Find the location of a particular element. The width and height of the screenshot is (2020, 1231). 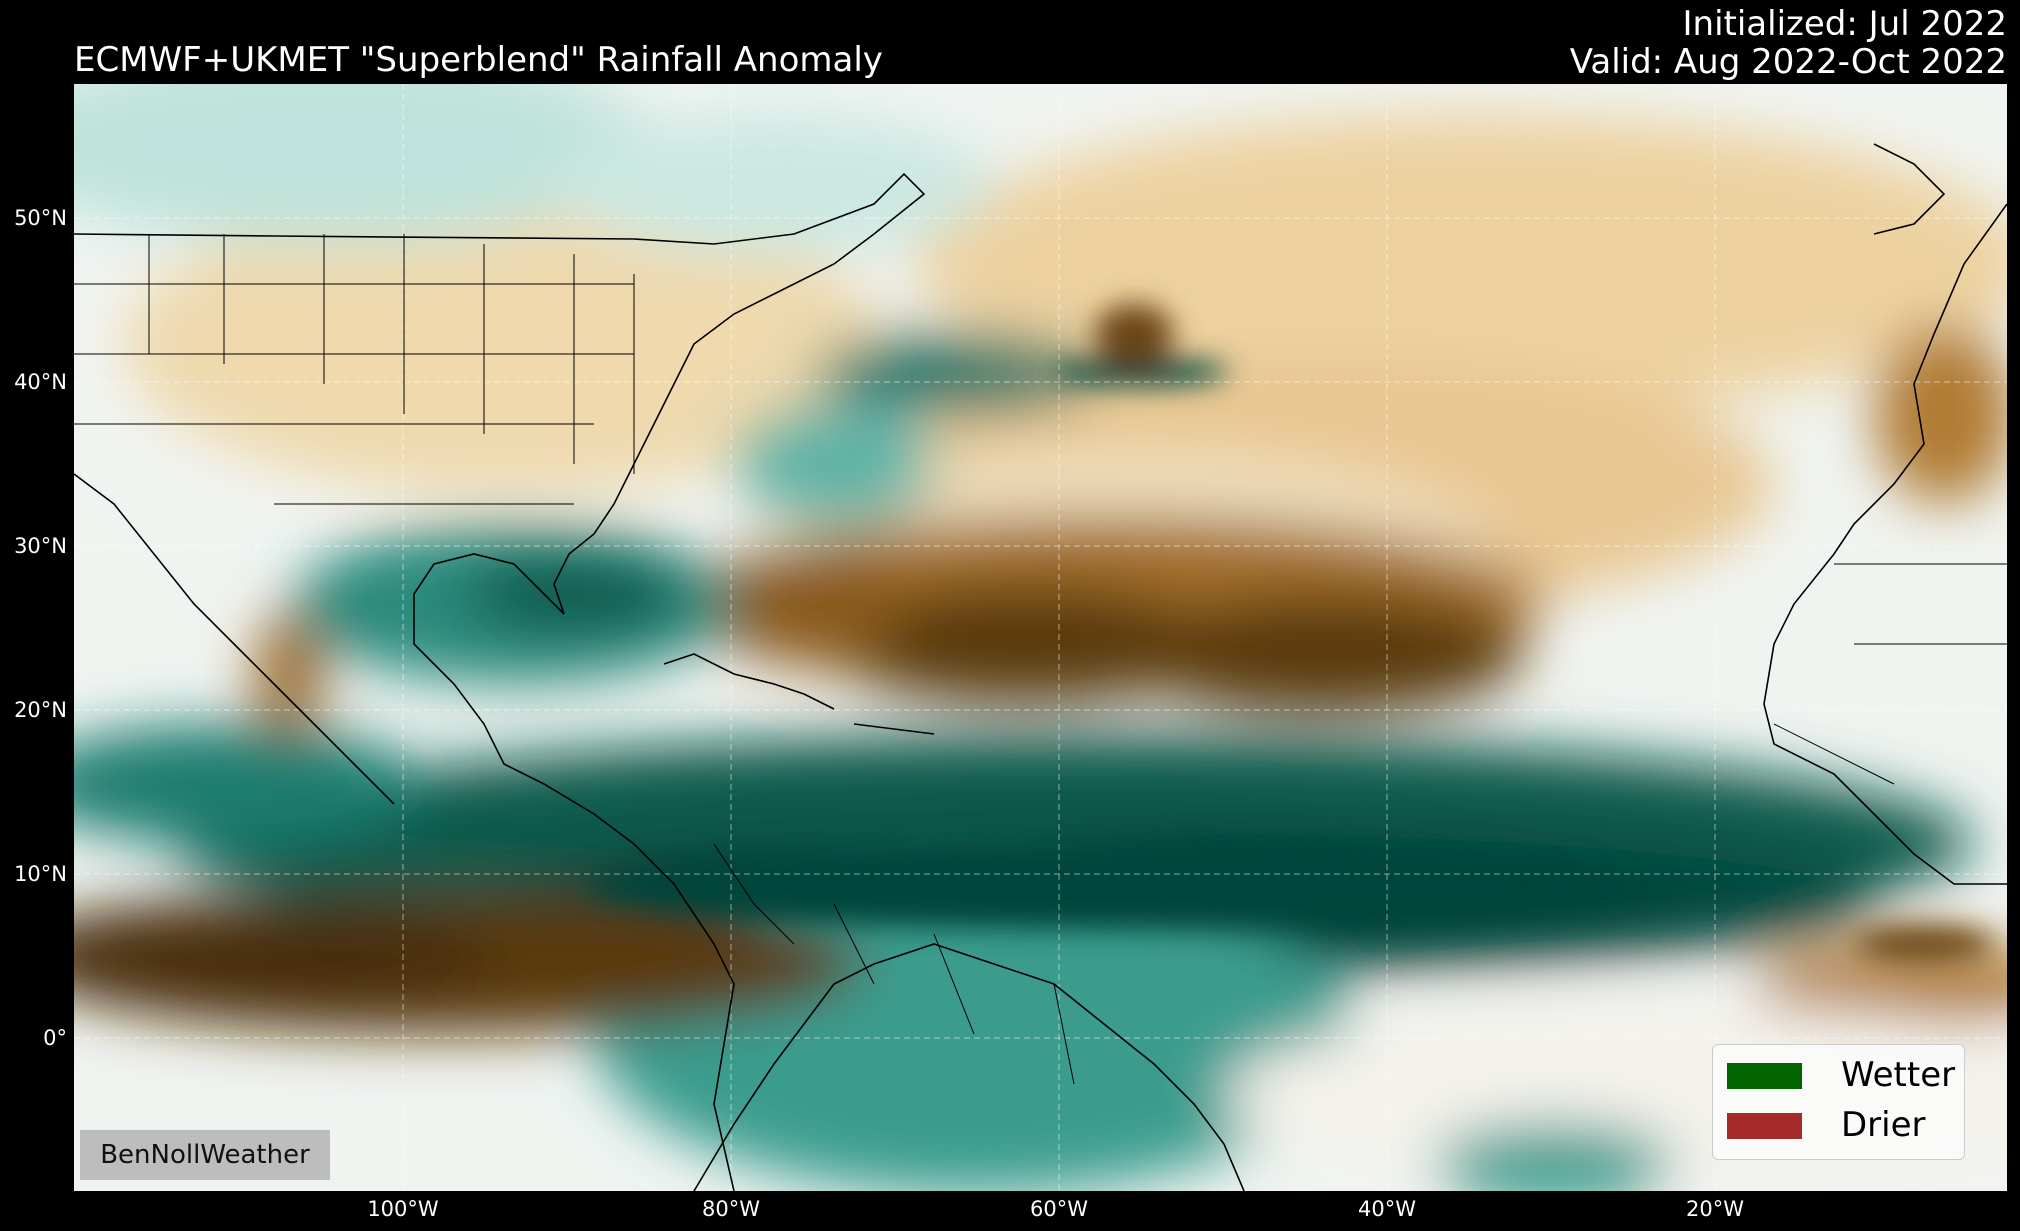

valid-label: Valid: Aug 2022-Oct 2022 is located at coordinates (1788, 62).